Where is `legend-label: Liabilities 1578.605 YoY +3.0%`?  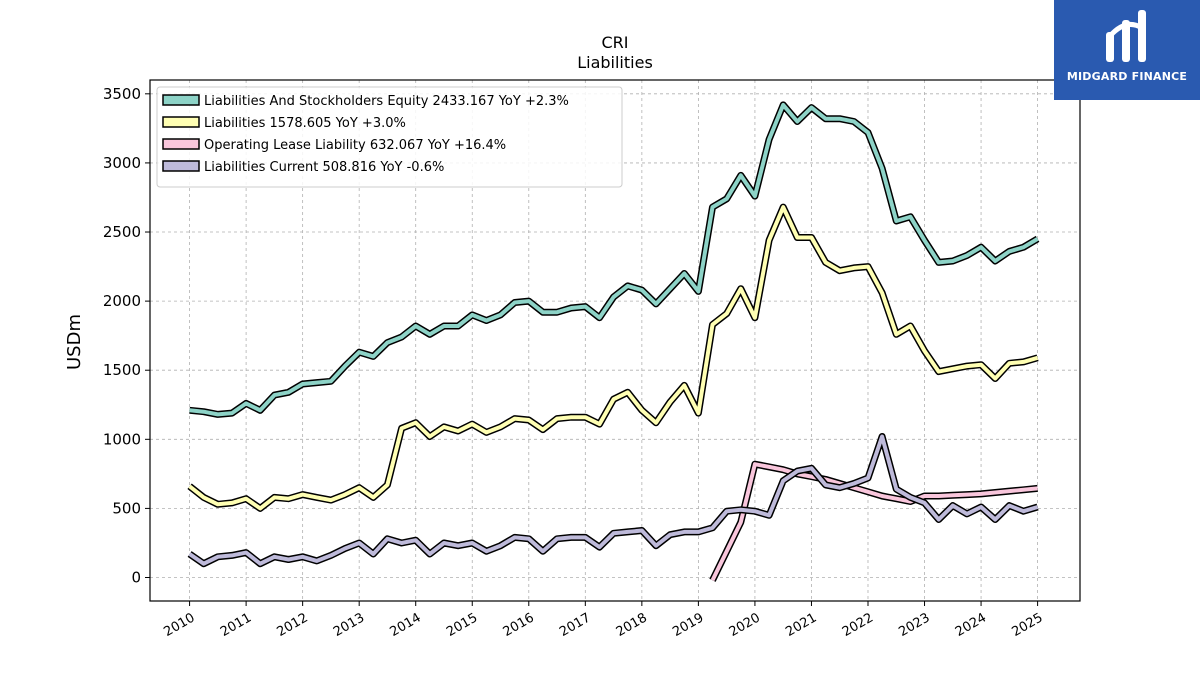
legend-label: Liabilities 1578.605 YoY +3.0% is located at coordinates (305, 123).